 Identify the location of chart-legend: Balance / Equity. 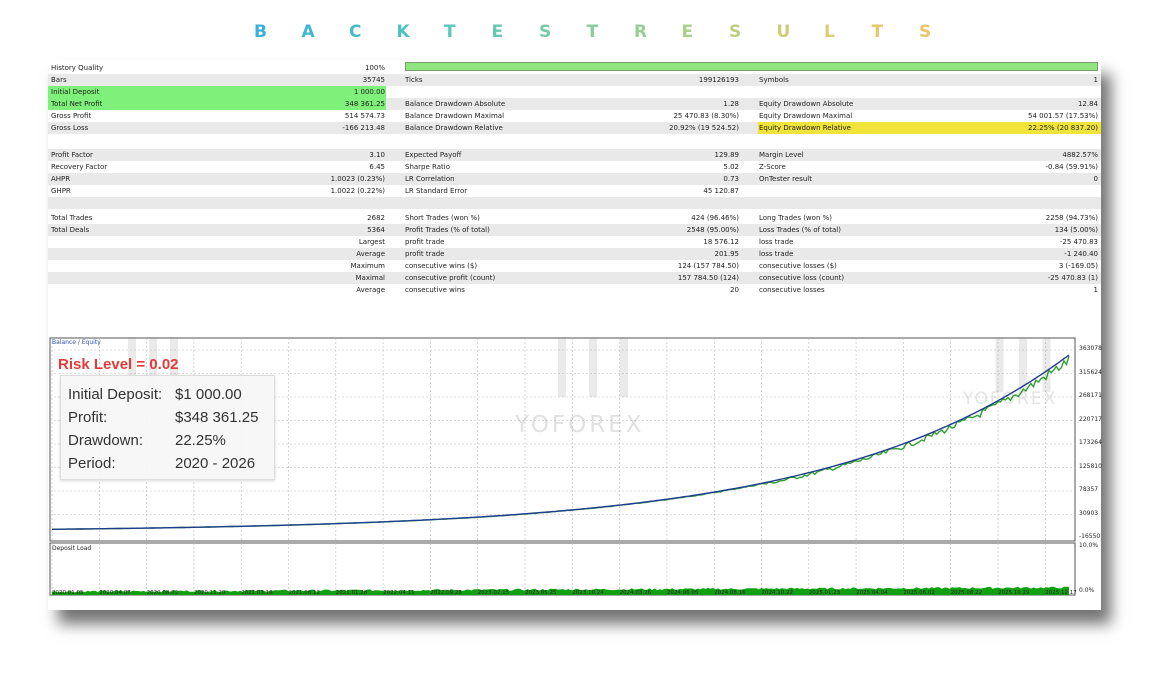
(76, 342).